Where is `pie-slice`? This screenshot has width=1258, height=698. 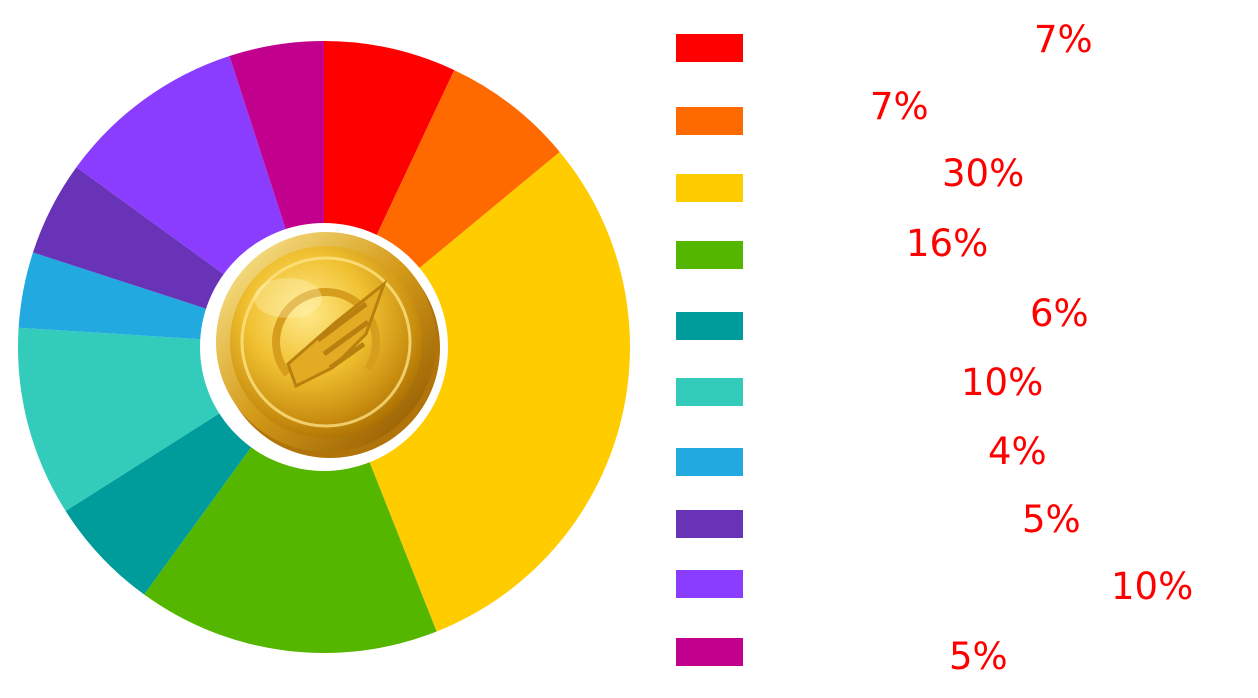
pie-slice is located at coordinates (290, 500).